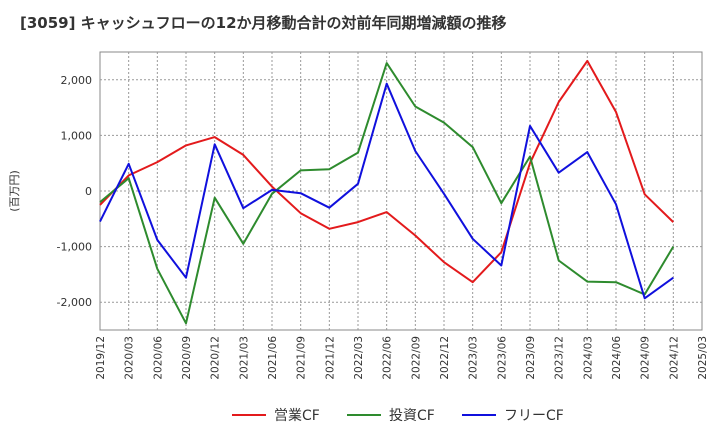 This screenshot has height=440, width=720. What do you see at coordinates (330, 358) in the screenshot?
I see `x-tick-label: 2021/12` at bounding box center [330, 358].